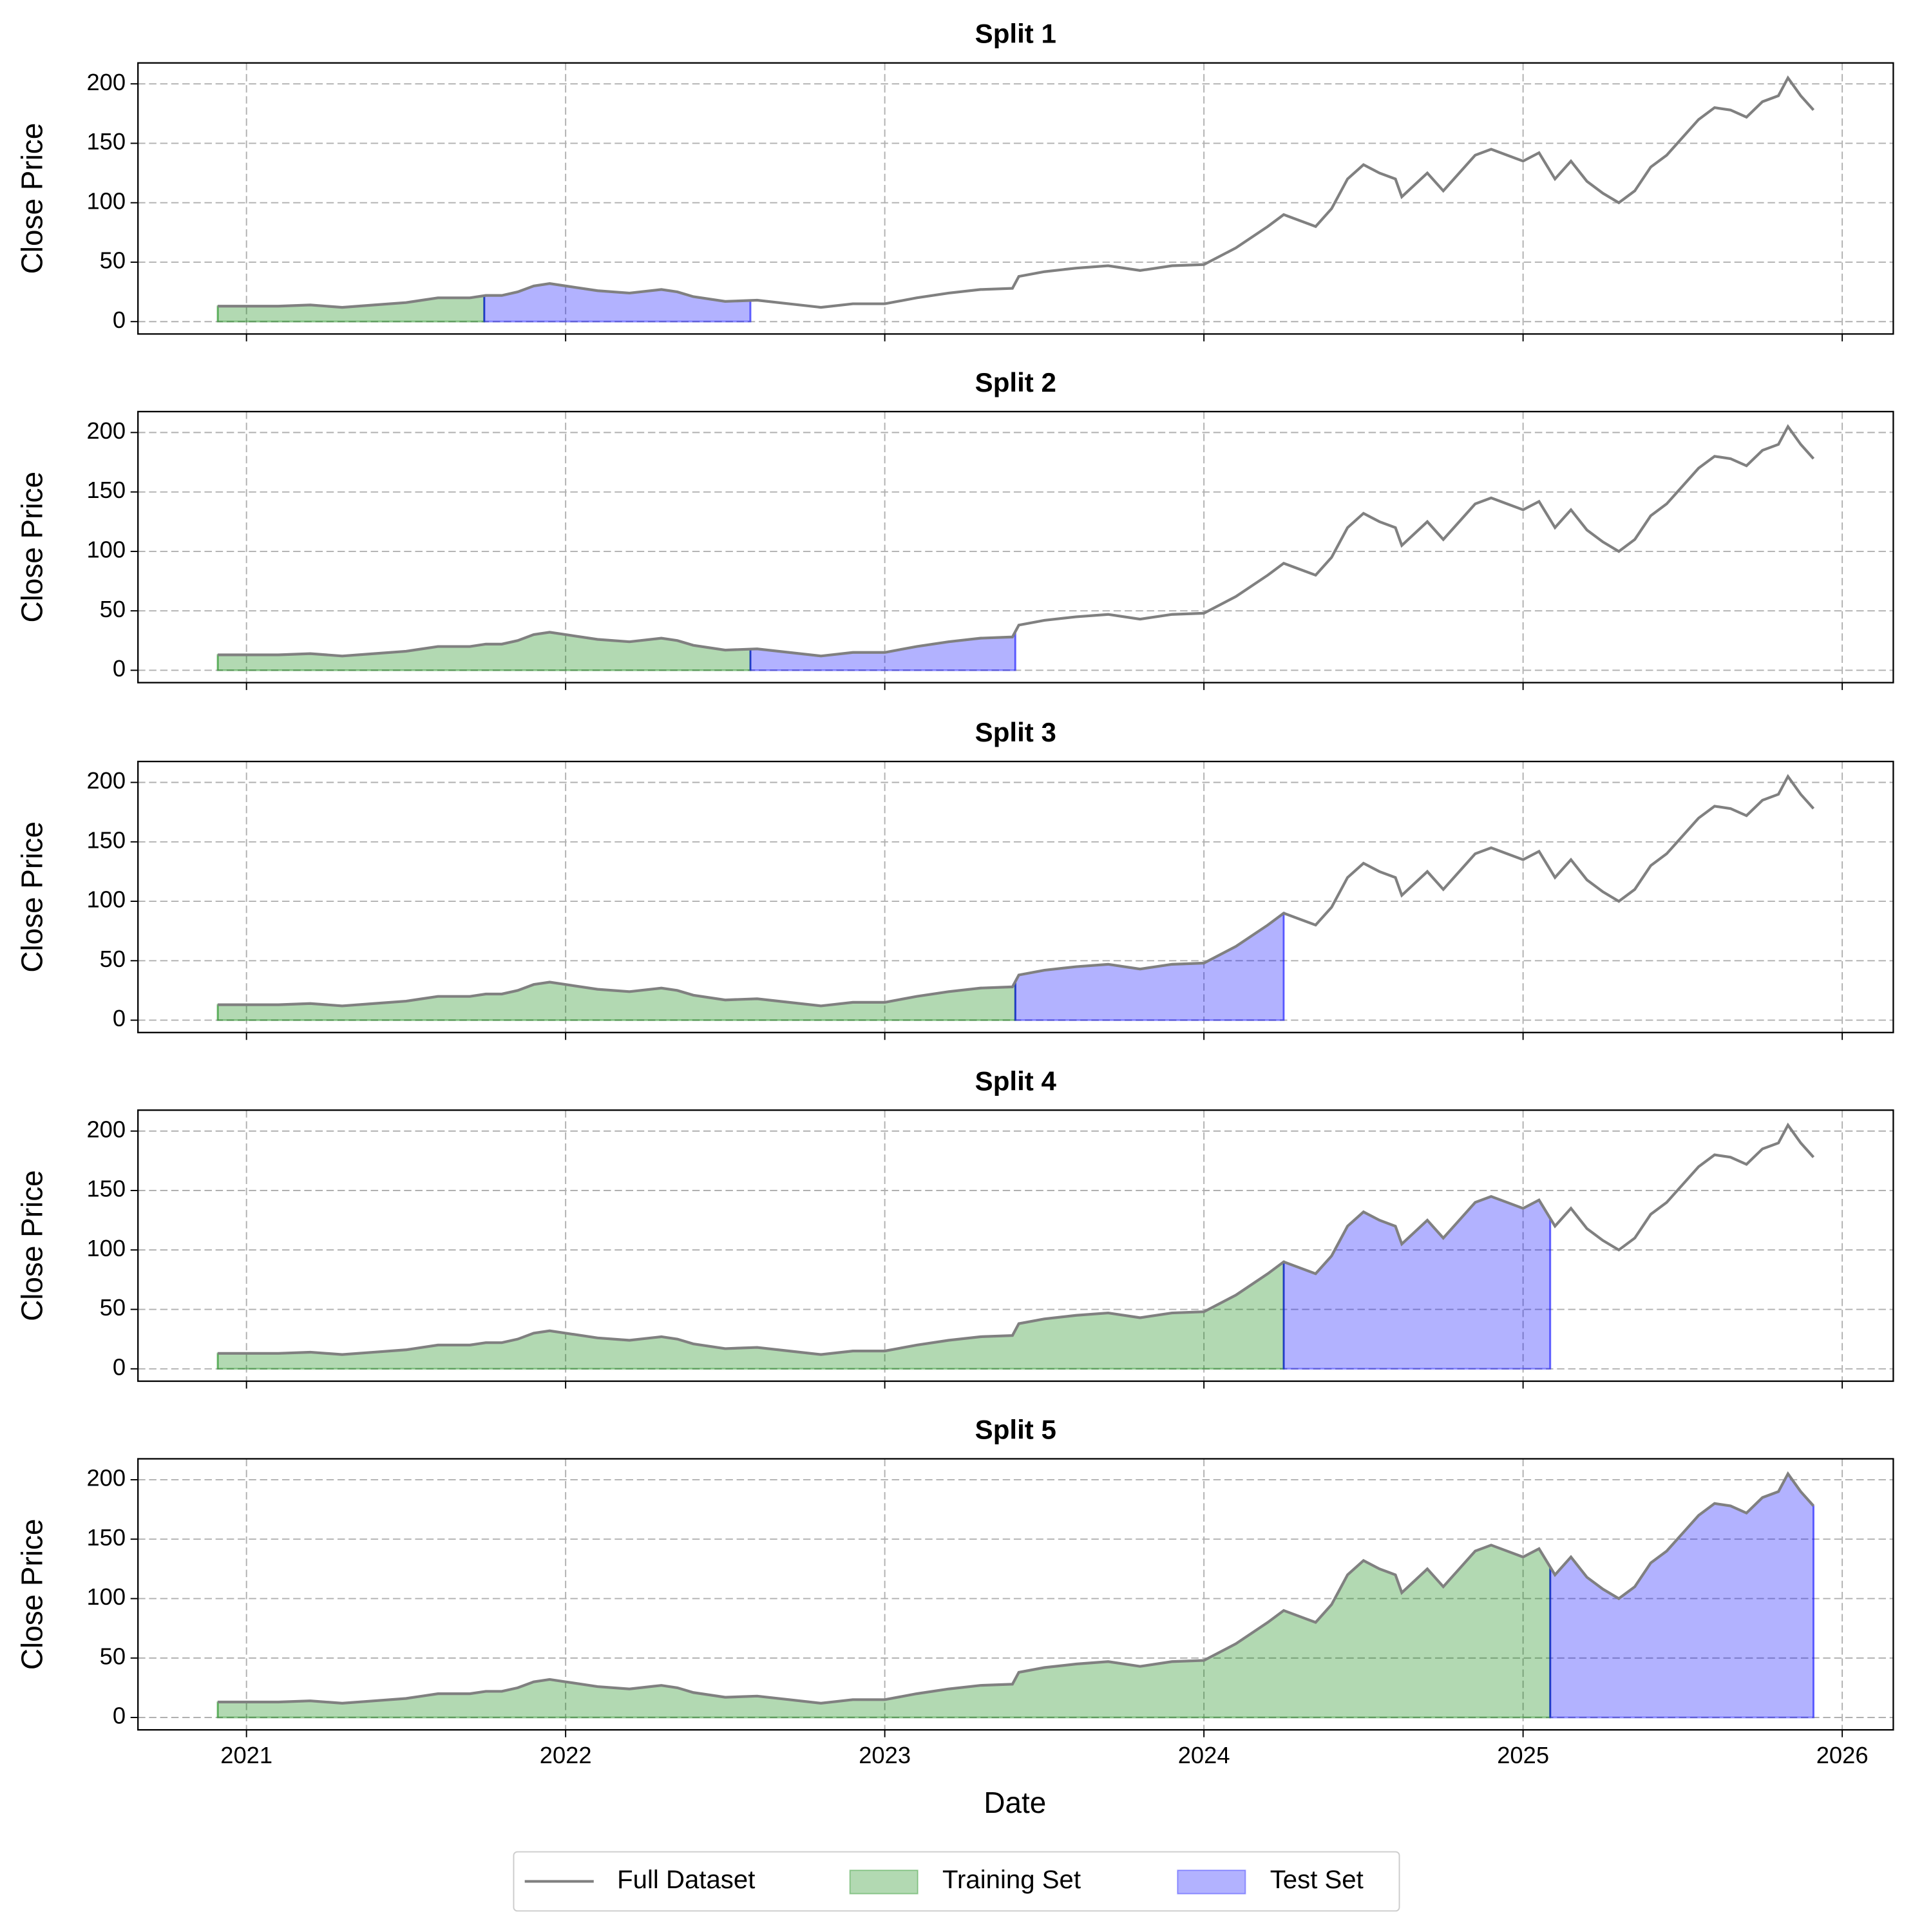  Describe the element at coordinates (885, 1755) in the screenshot. I see `x-tick-label: 2023` at that location.